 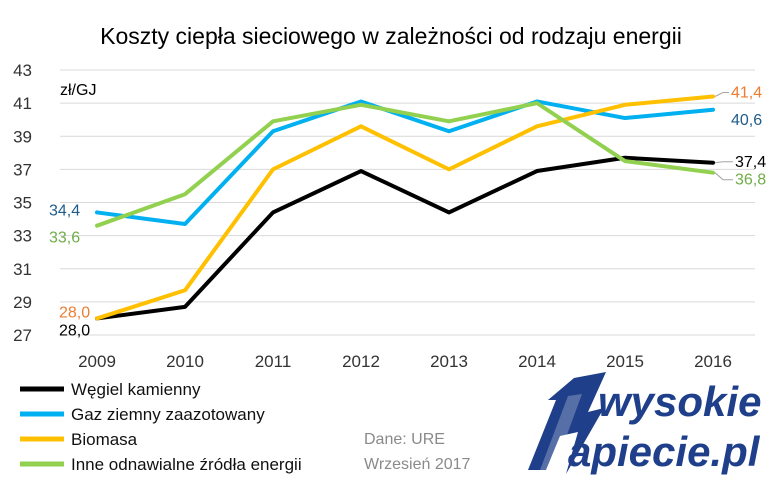 I want to click on y-tick-label: 33, so click(x=22, y=236).